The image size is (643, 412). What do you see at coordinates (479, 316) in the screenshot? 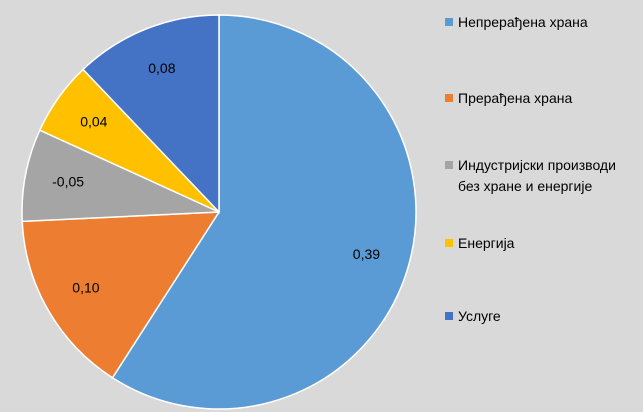
I see `legend-label: Услуге` at bounding box center [479, 316].